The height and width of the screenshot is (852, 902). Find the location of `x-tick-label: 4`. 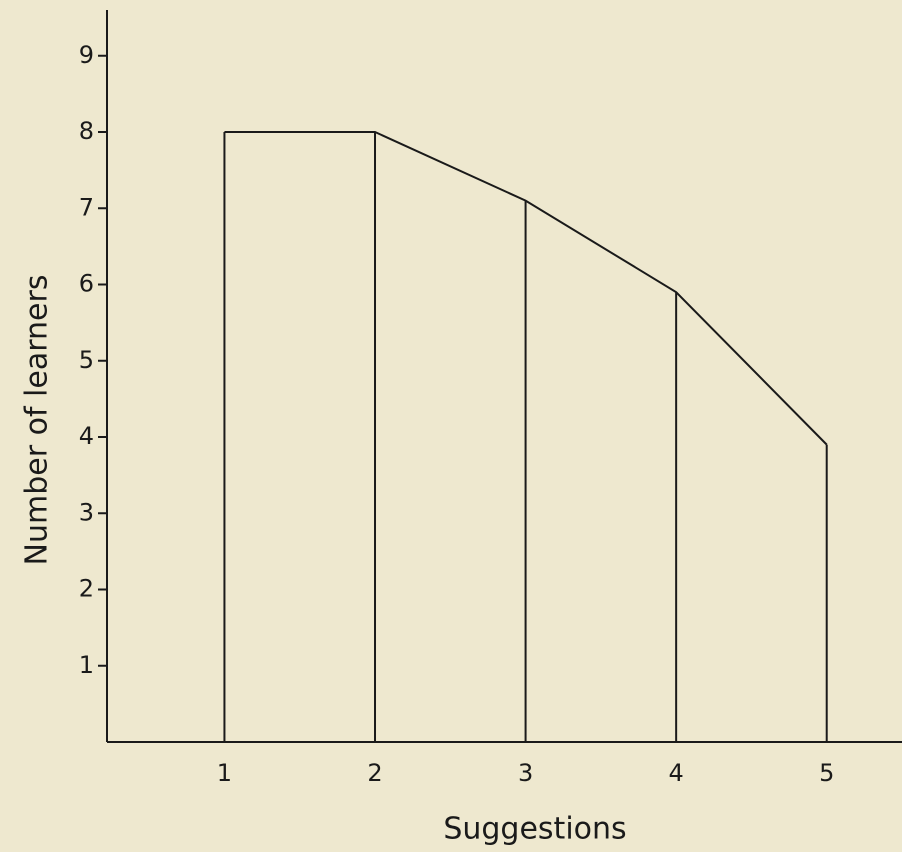

x-tick-label: 4 is located at coordinates (676, 773).